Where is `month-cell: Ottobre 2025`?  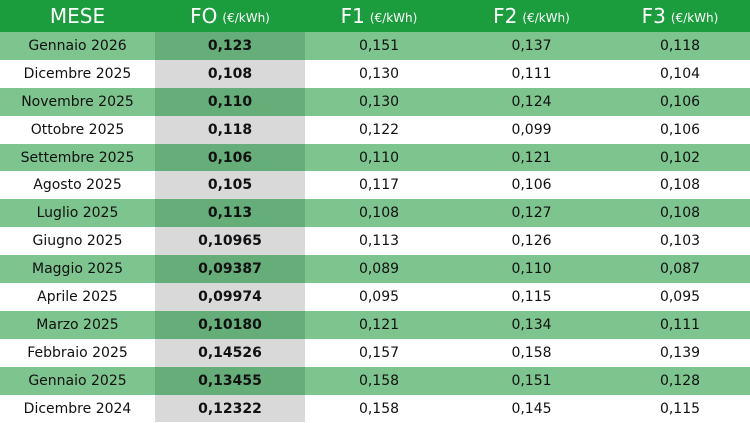 month-cell: Ottobre 2025 is located at coordinates (77, 129).